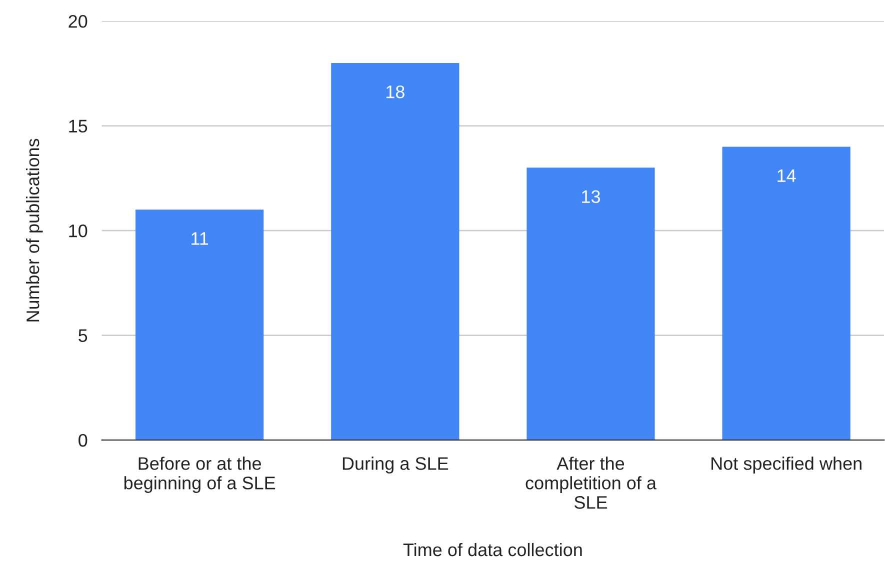 The height and width of the screenshot is (569, 885). Describe the element at coordinates (83, 440) in the screenshot. I see `y-tick-label: 0` at that location.